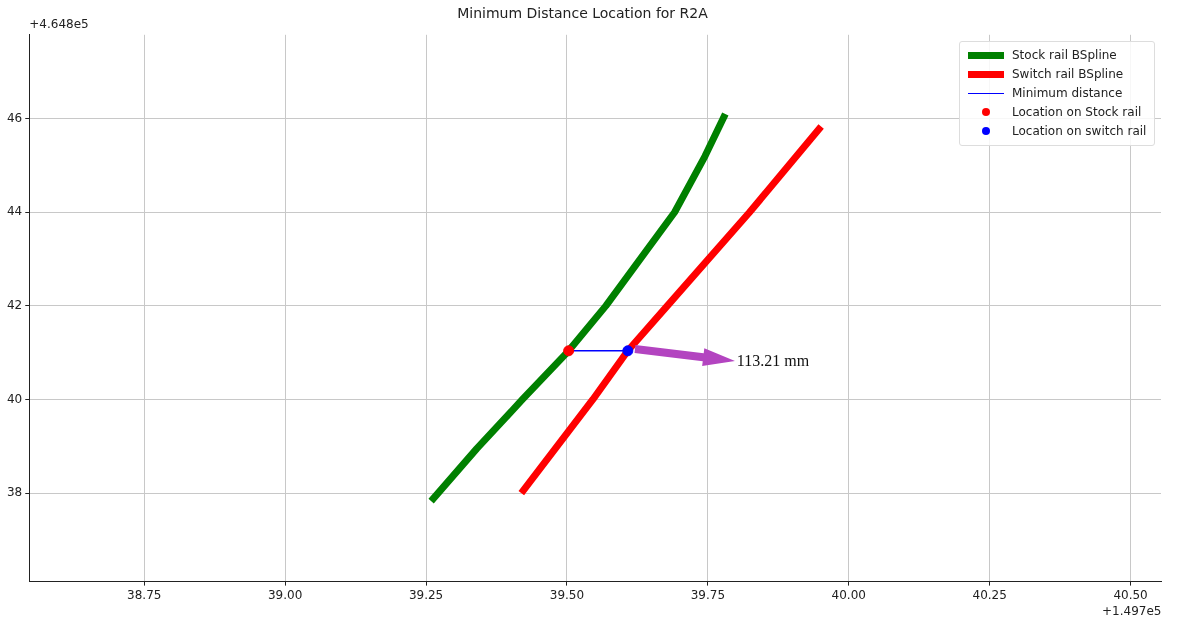  I want to click on y-tick-label: 44, so click(14, 211).